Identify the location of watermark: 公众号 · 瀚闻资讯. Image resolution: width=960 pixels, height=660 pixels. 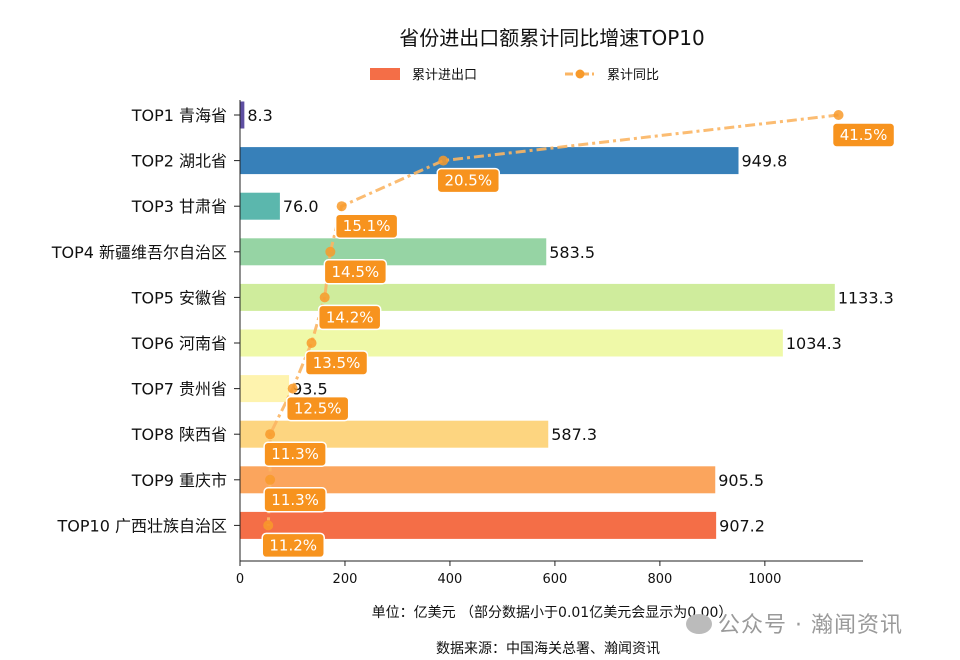
(794, 623).